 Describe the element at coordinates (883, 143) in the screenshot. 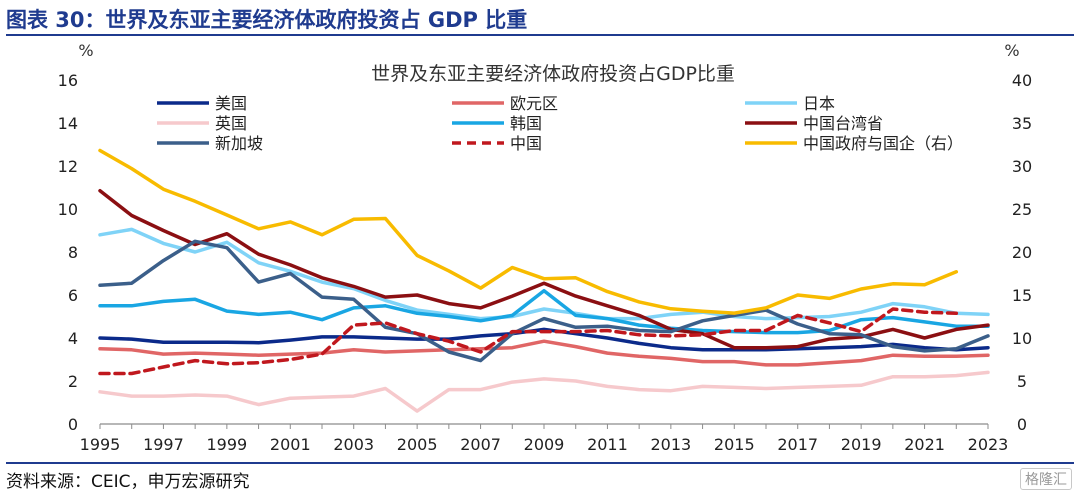

I see `legend-label-8: 中国政府与国企（右）` at that location.